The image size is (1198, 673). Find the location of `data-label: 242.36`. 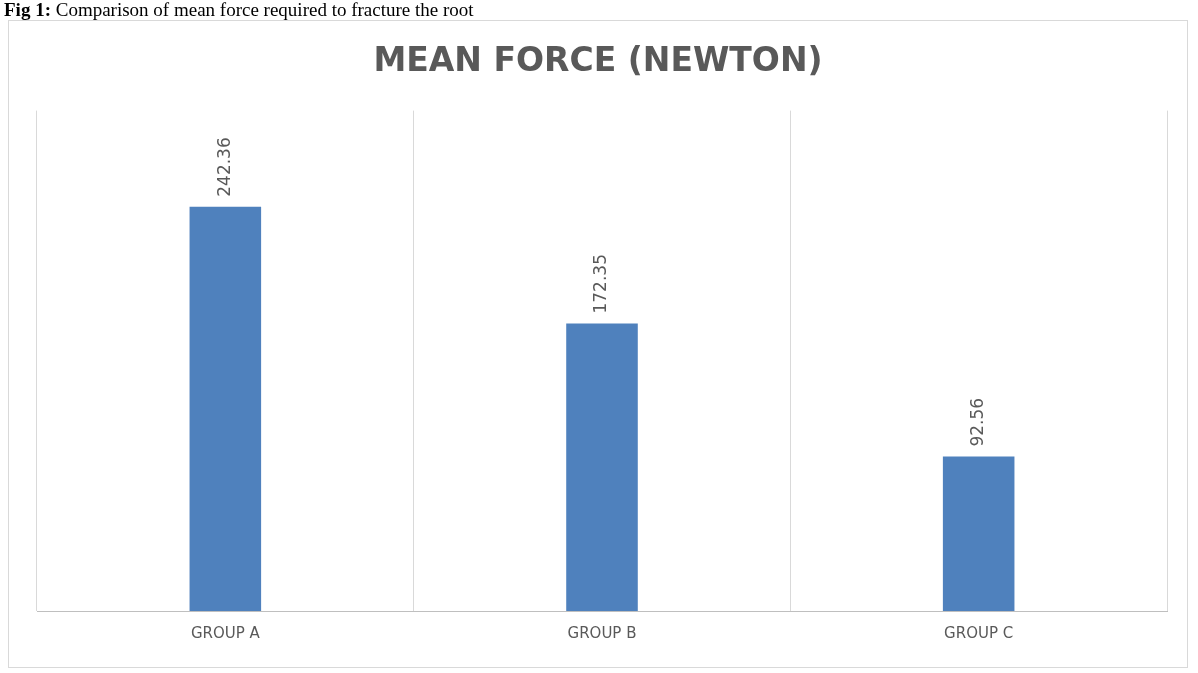

data-label: 242.36 is located at coordinates (223, 167).